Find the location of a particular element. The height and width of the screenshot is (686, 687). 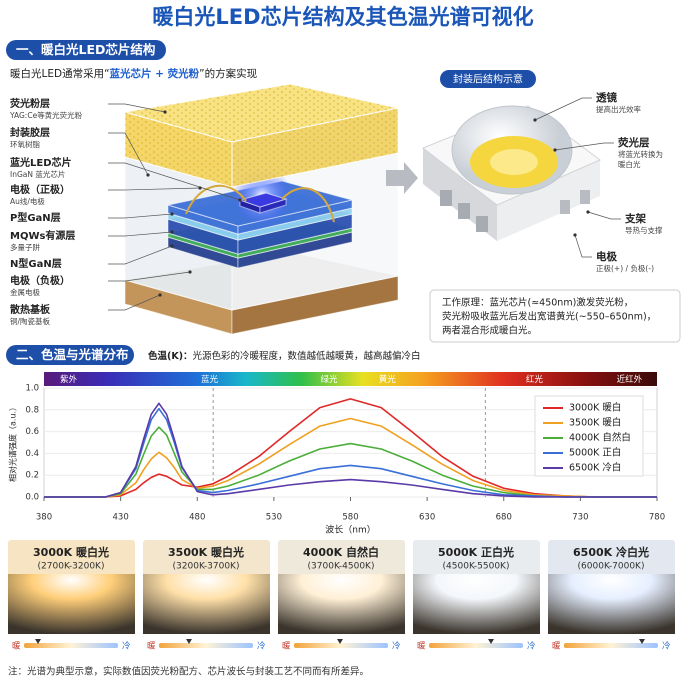

spectrum-bar is located at coordinates (350, 379).